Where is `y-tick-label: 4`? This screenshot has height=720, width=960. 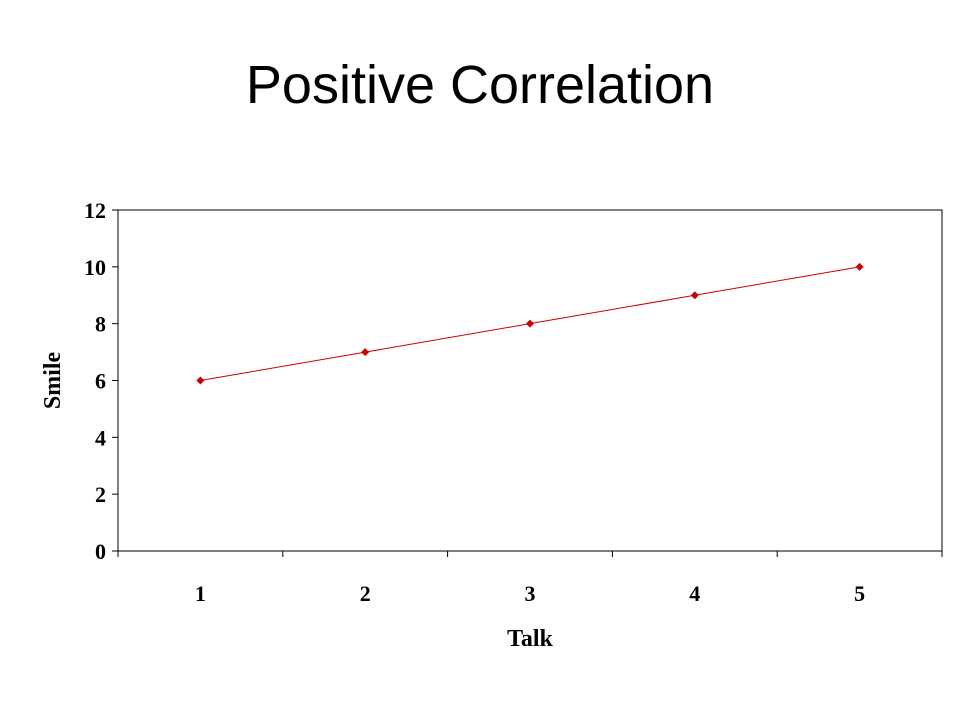
y-tick-label: 4 is located at coordinates (100, 437).